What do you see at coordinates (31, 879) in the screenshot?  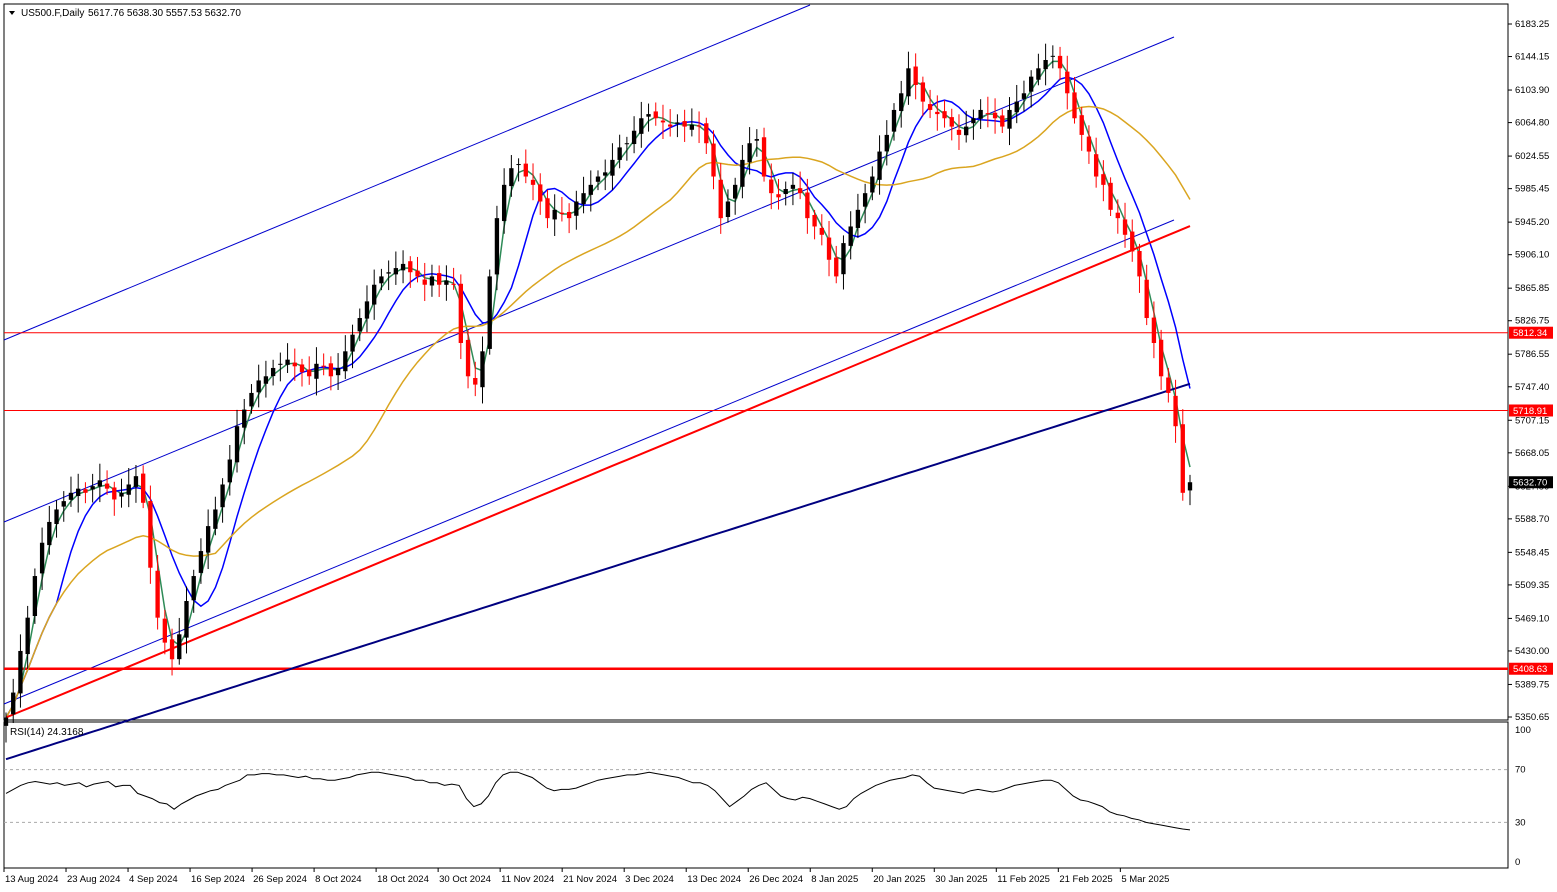 I see `x-tick-label: 13 Aug 2024` at bounding box center [31, 879].